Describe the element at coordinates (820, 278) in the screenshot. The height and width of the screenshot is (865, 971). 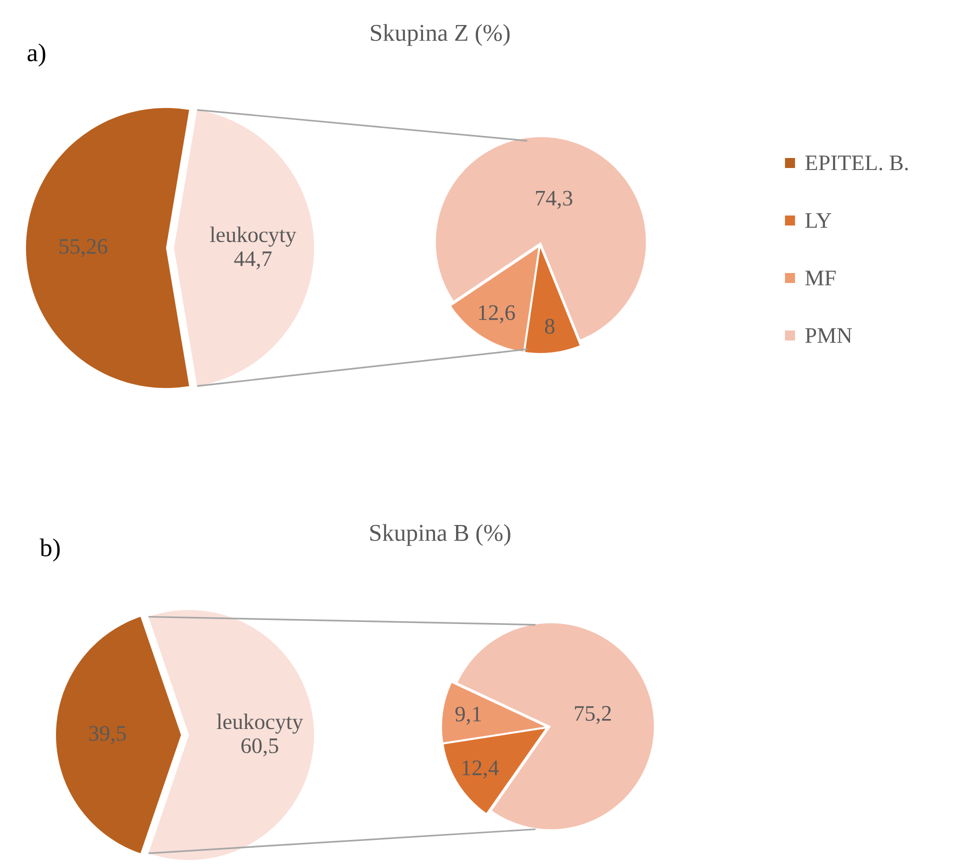
I see `legend-label: MF` at that location.